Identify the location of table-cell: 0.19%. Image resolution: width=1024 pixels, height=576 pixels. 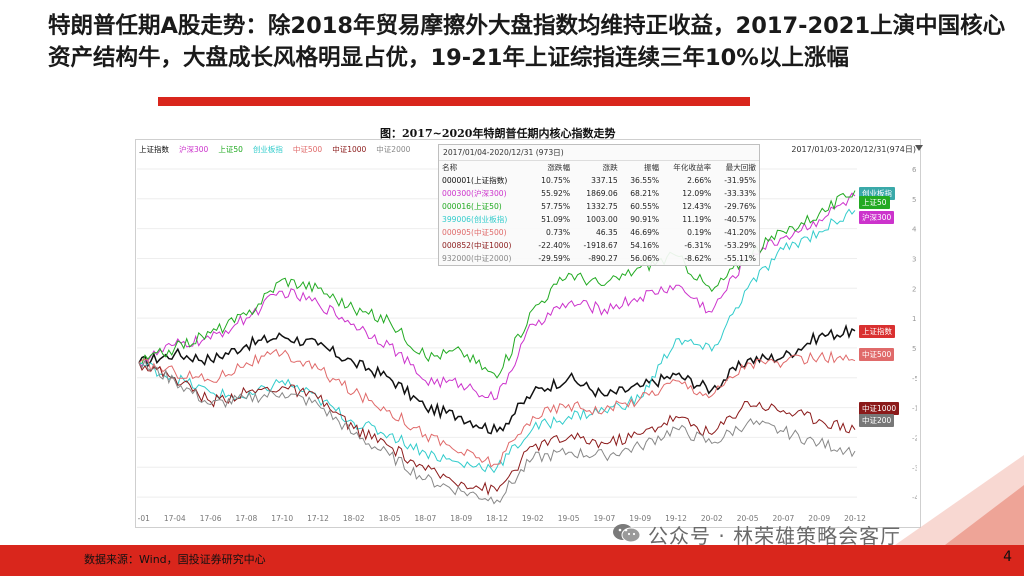
(699, 232).